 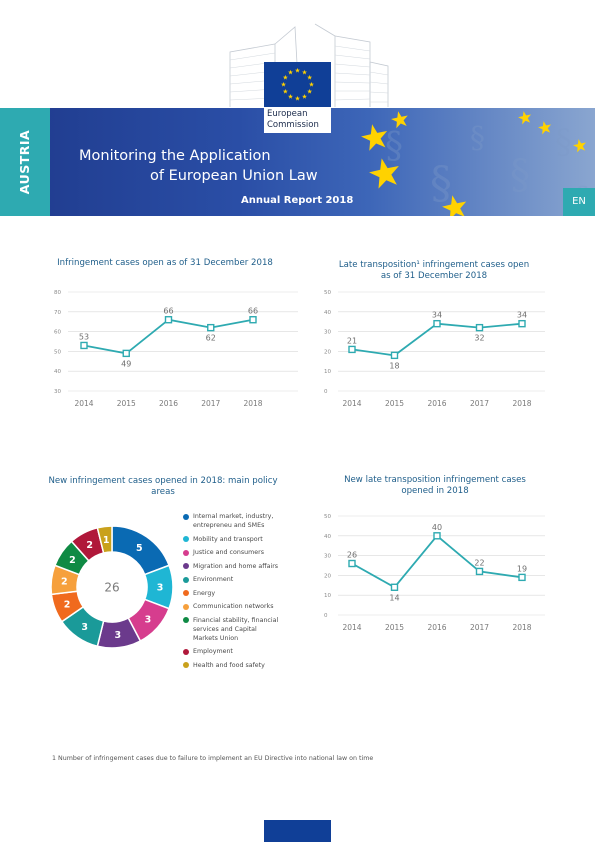 What do you see at coordinates (84, 336) in the screenshot?
I see `data-label: 53` at bounding box center [84, 336].